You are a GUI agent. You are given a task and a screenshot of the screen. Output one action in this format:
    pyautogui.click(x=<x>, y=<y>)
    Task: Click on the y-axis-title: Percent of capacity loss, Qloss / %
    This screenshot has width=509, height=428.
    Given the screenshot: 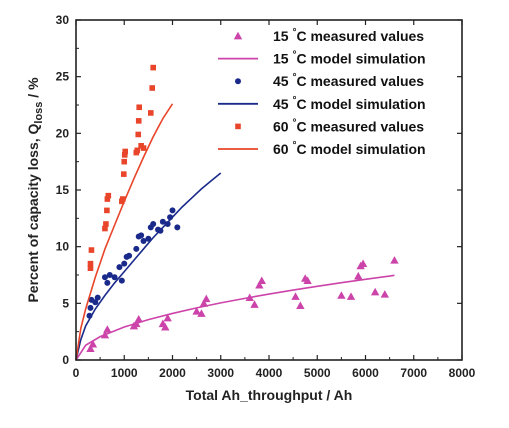 What is the action you would take?
    pyautogui.click(x=35, y=190)
    